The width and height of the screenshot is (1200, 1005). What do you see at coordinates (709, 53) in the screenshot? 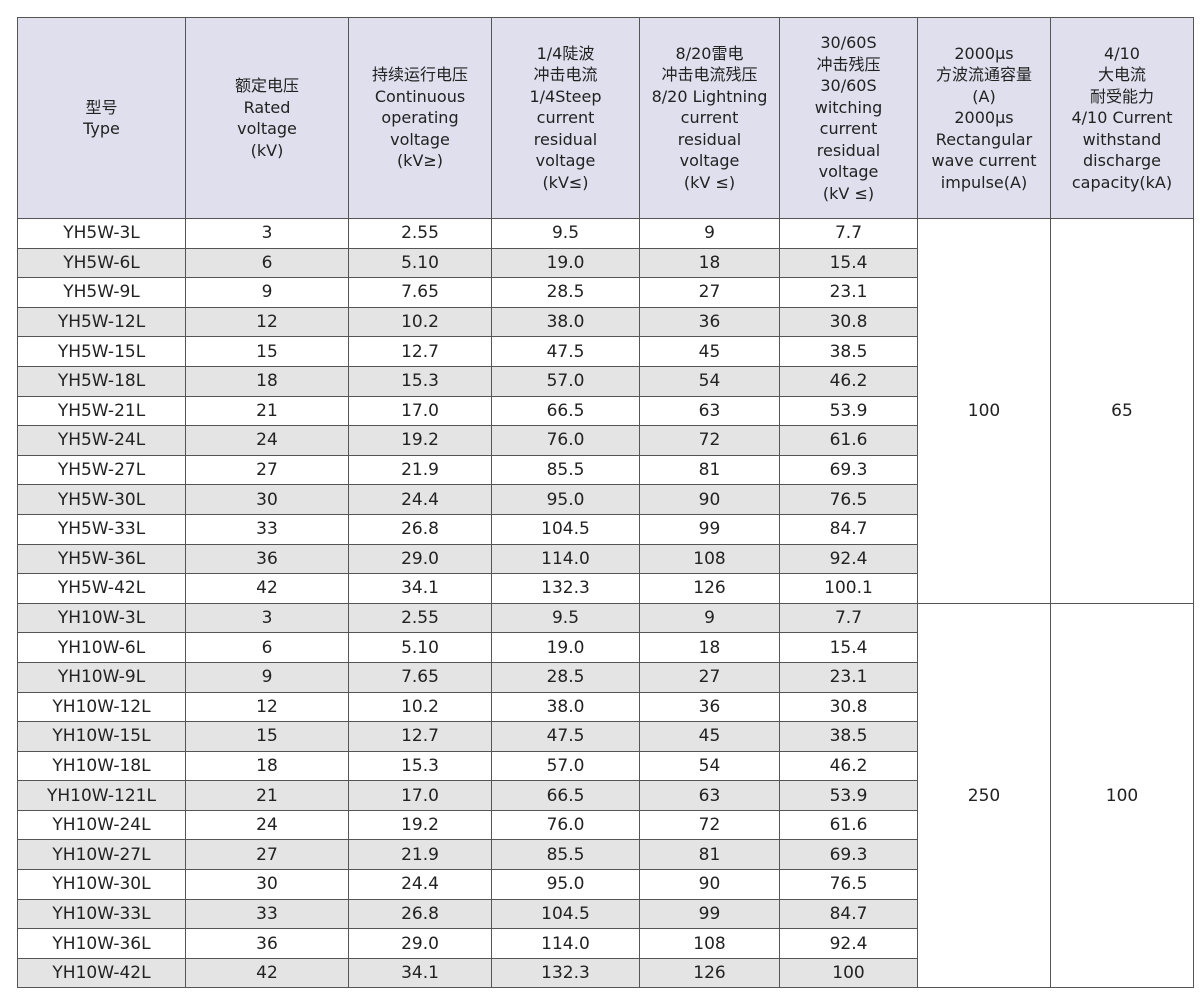
I see `header-line: 8/20雷电` at bounding box center [709, 53].